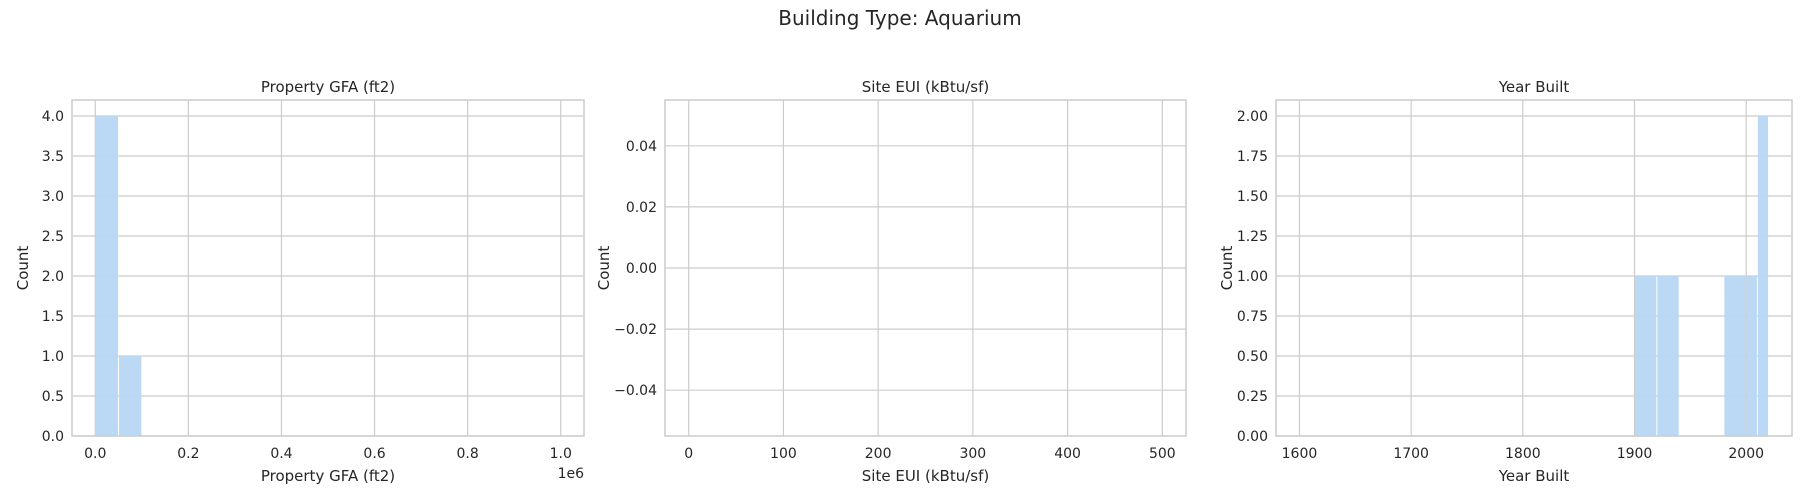 This screenshot has height=500, width=1800. What do you see at coordinates (468, 454) in the screenshot?
I see `x-tick-label: 0.8` at bounding box center [468, 454].